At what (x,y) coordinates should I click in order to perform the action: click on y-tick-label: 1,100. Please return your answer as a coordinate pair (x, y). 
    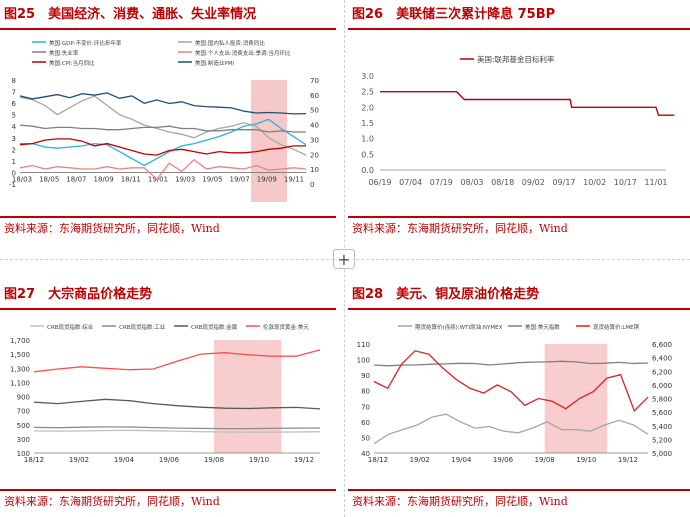
    Looking at the image, I should click on (20, 383).